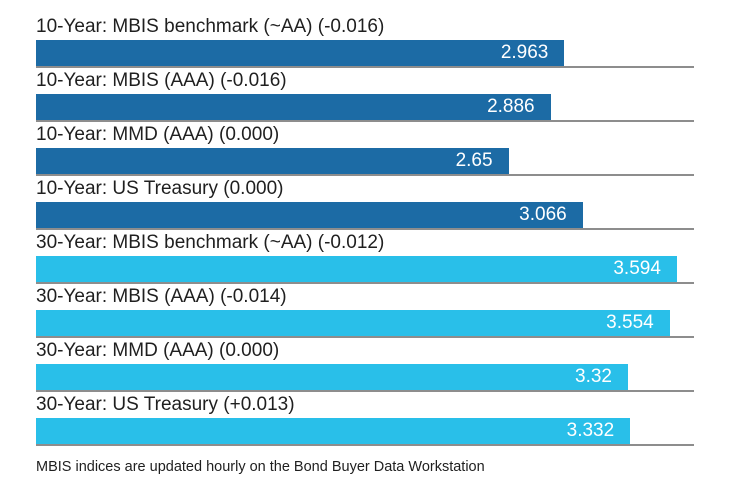 This screenshot has height=490, width=740. Describe the element at coordinates (161, 296) in the screenshot. I see `bar-category-label: 30-Year: MBIS (AAA) (-0.014)` at that location.